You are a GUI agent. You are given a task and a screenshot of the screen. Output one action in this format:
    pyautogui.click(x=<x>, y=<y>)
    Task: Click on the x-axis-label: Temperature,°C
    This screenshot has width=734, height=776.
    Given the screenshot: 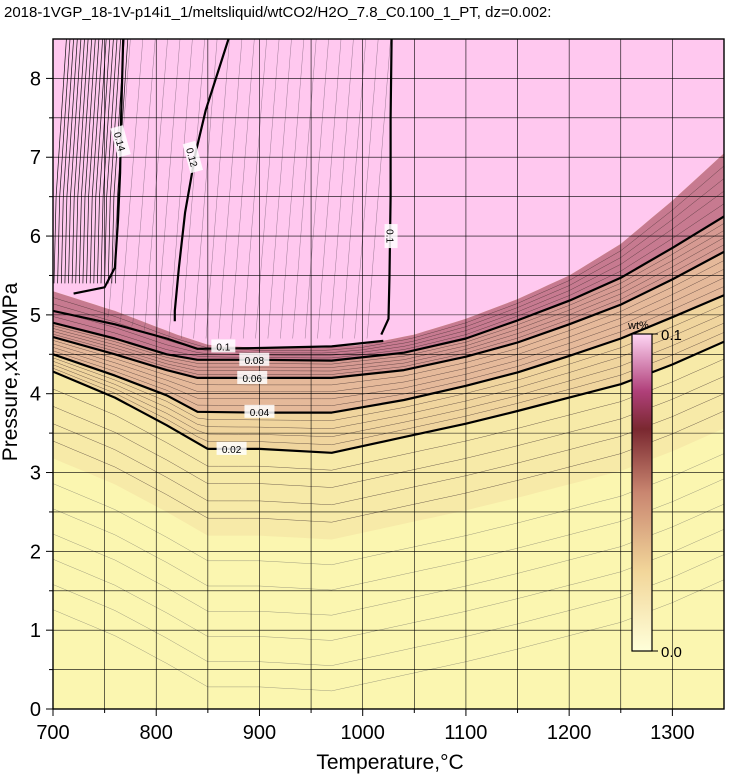 What is the action you would take?
    pyautogui.click(x=389, y=762)
    